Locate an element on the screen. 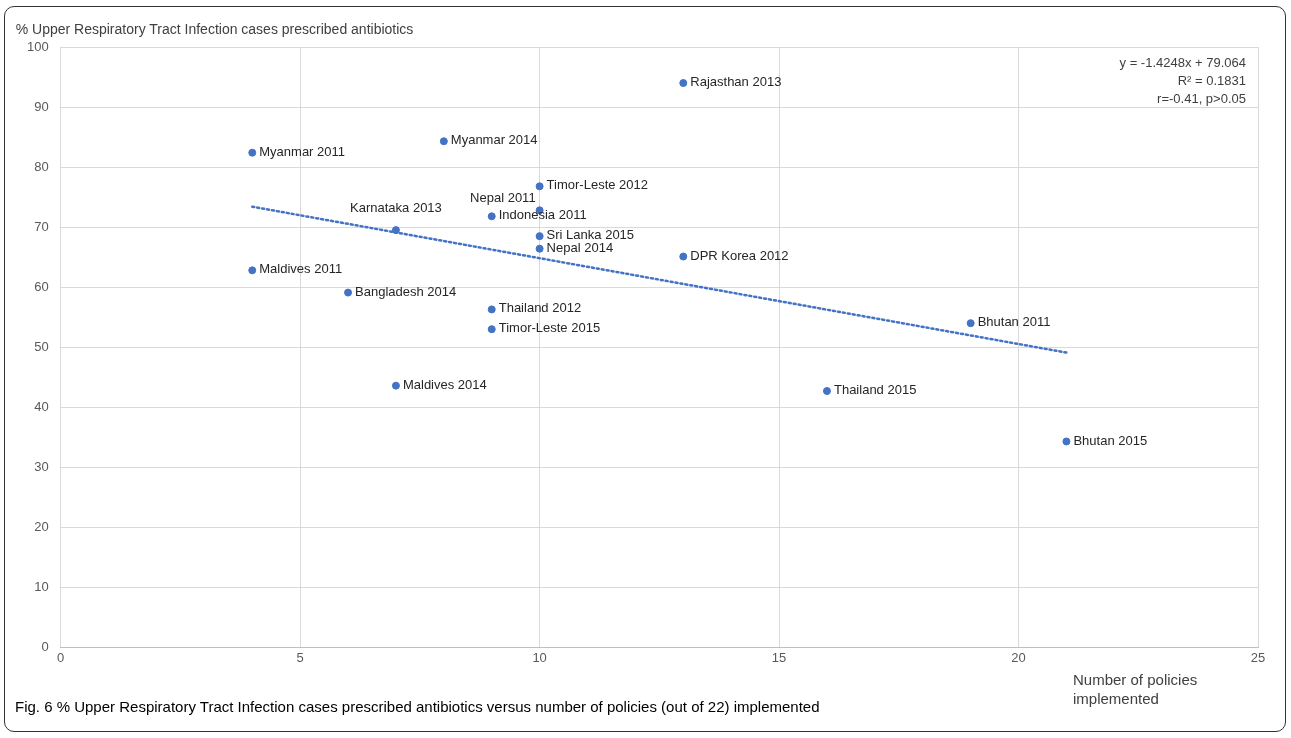 This screenshot has height=738, width=1291. y-tick-label: 40 is located at coordinates (41, 406).